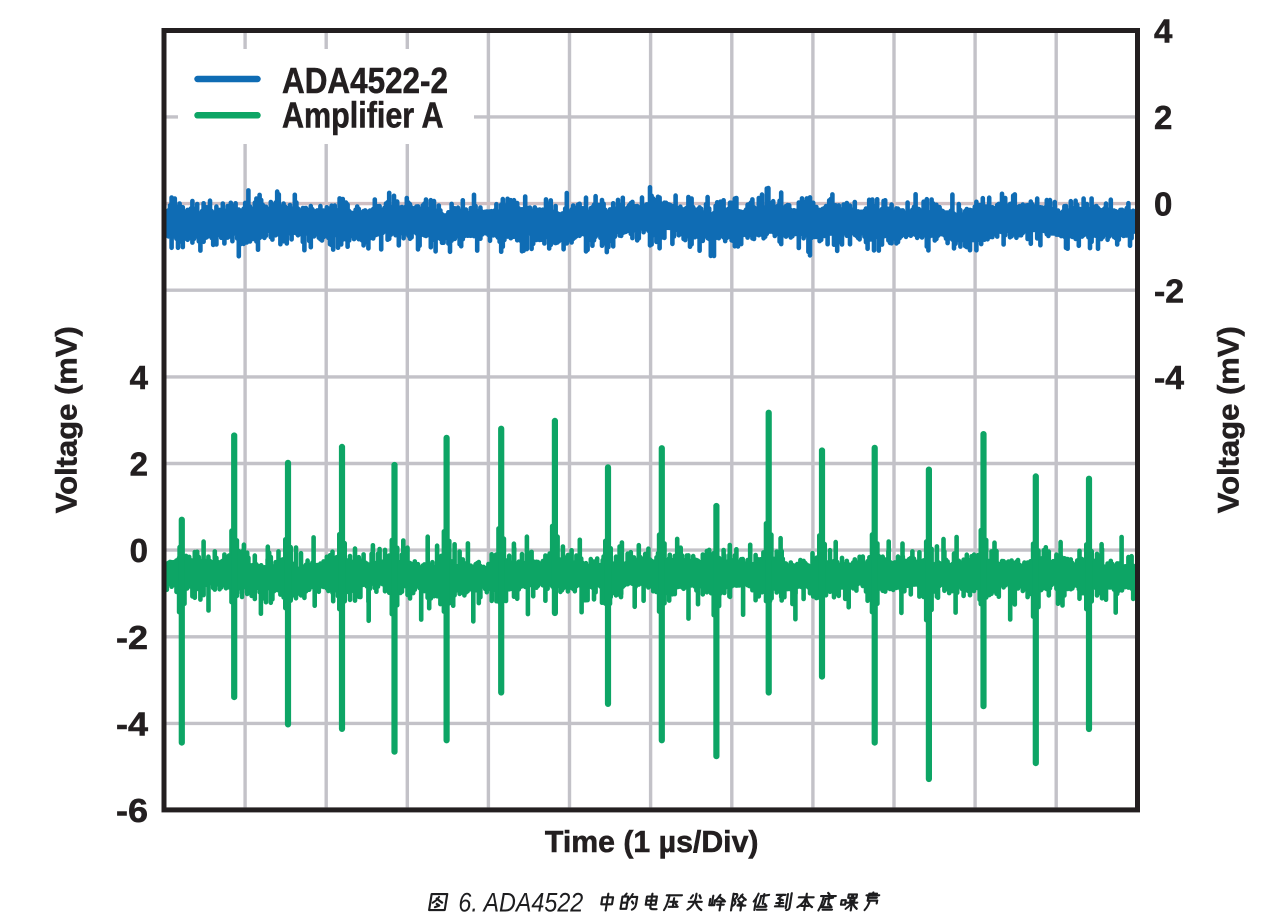 Image resolution: width=1277 pixels, height=923 pixels. What do you see at coordinates (520, 903) in the screenshot?
I see `svg-text: 6. ADA4522` at bounding box center [520, 903].